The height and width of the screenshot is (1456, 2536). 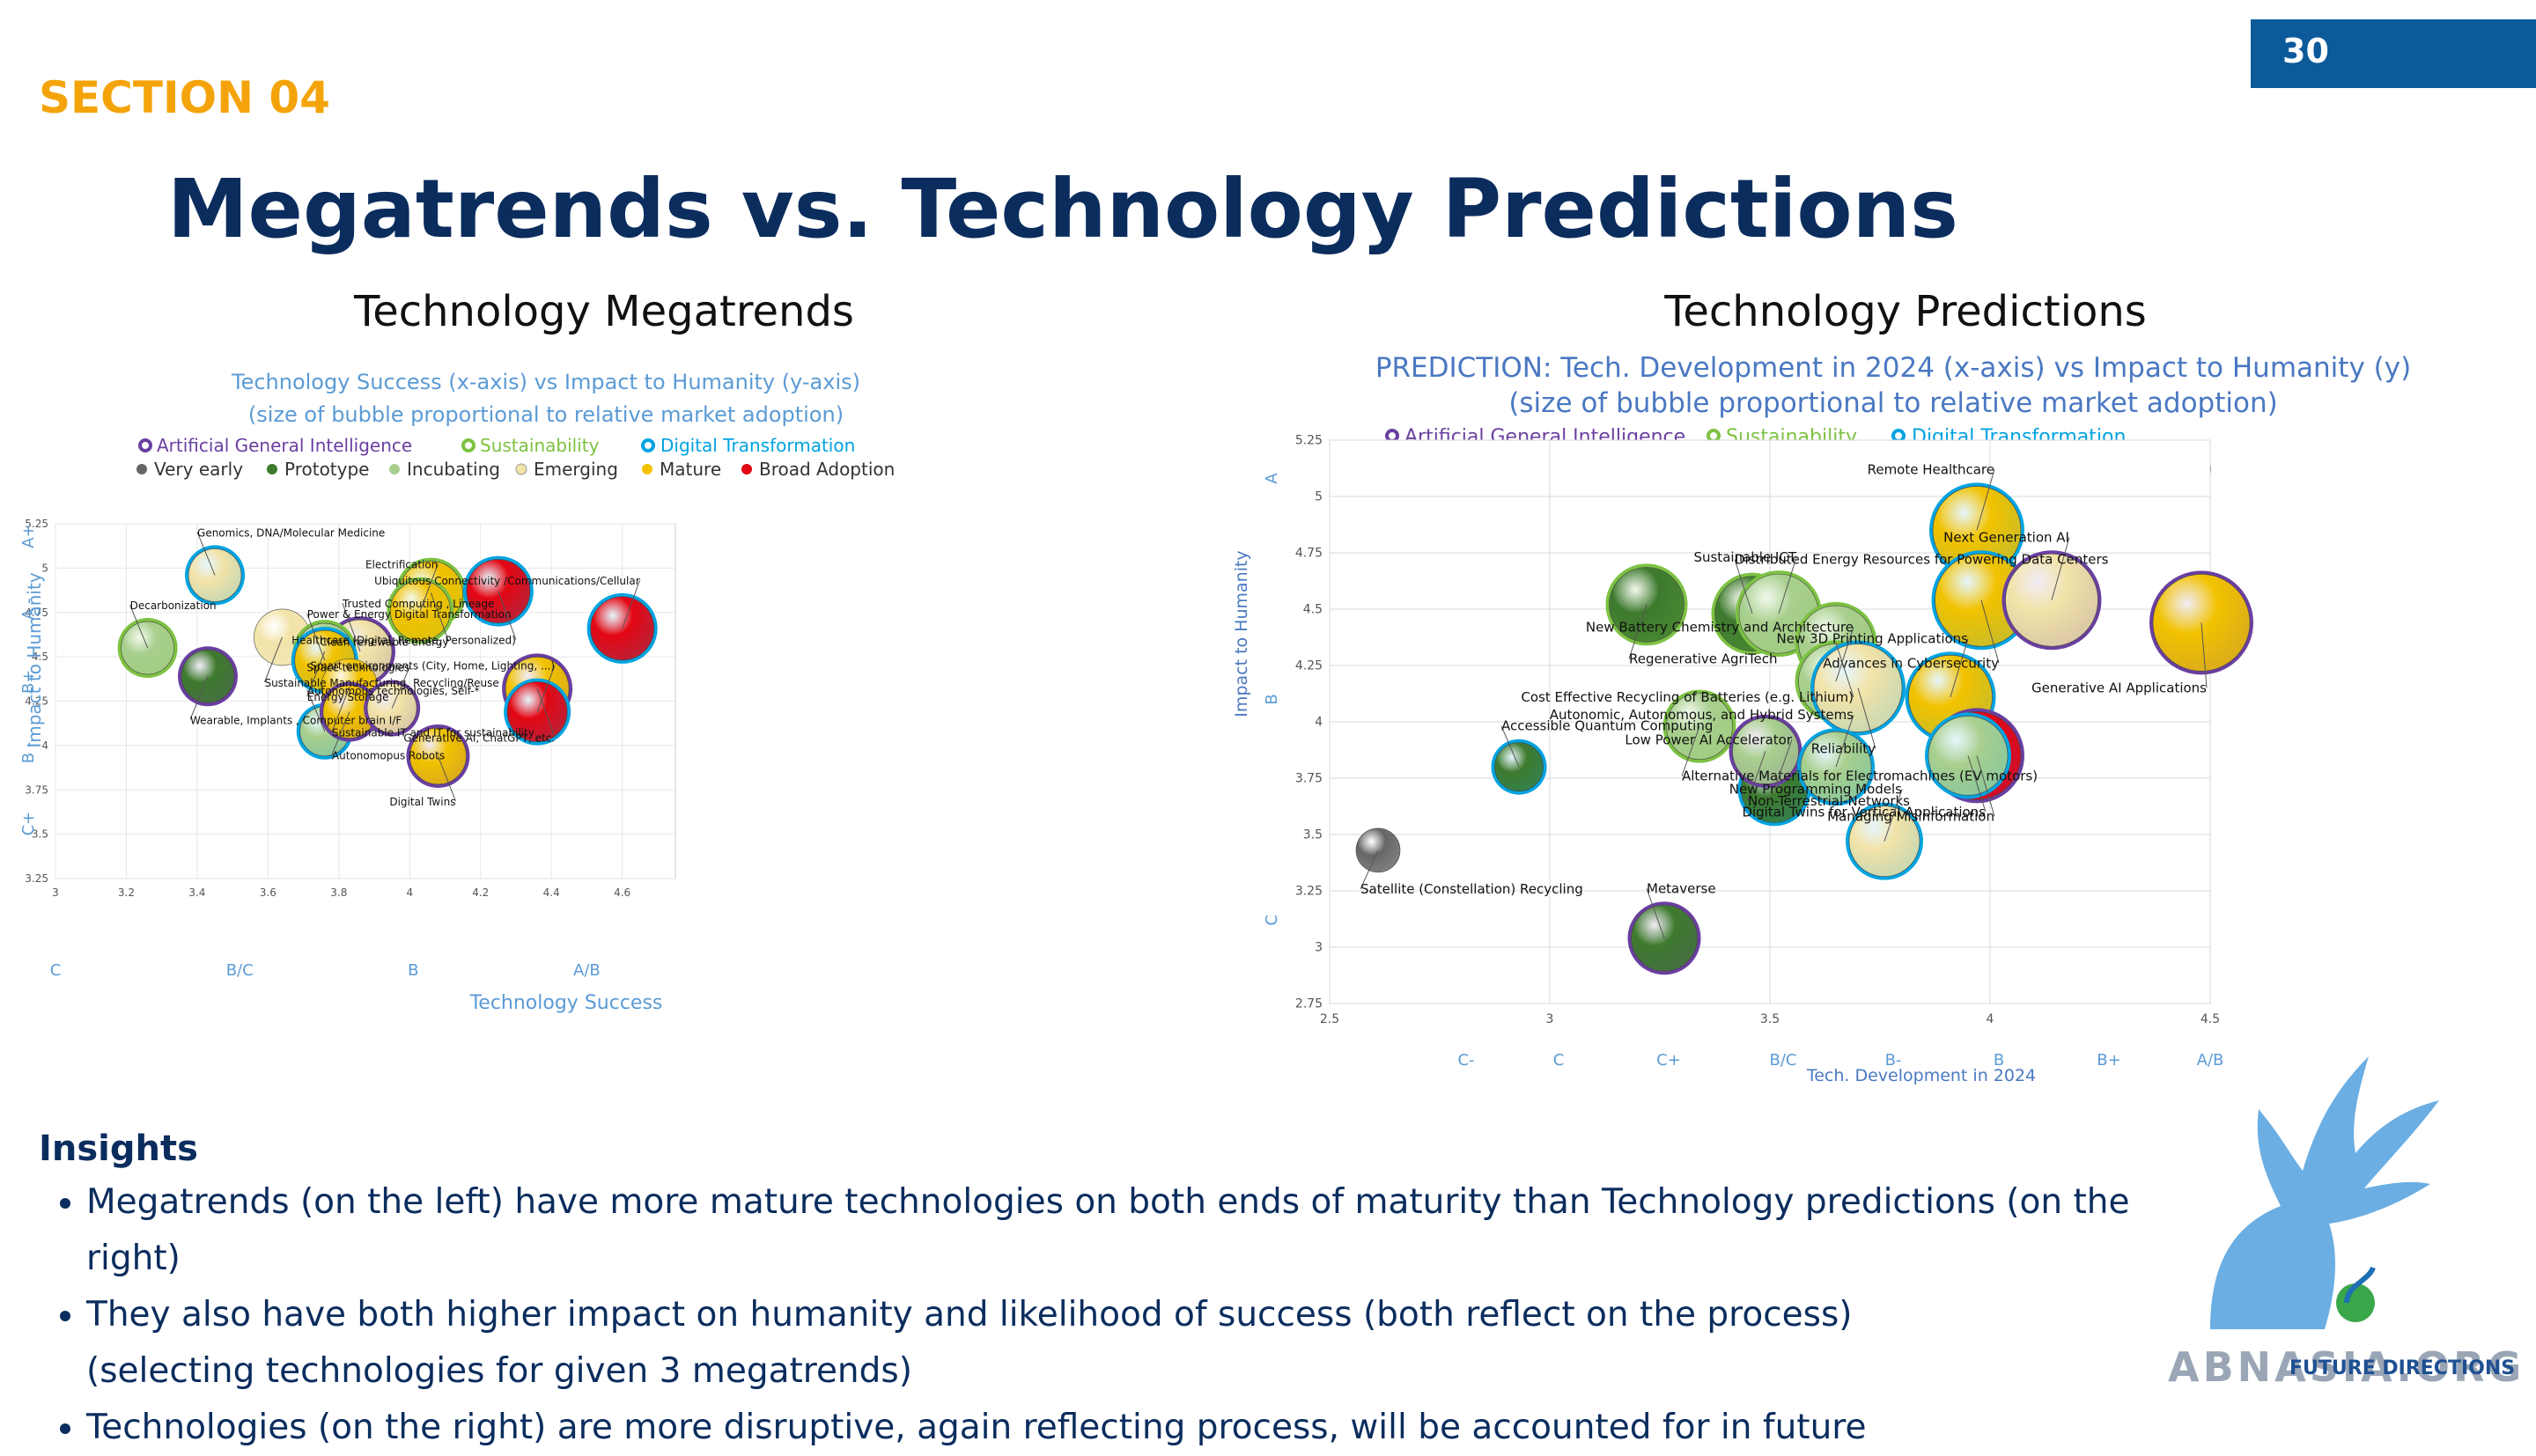 What do you see at coordinates (1744, 557) in the screenshot?
I see `bubble-label: Sustainable ICT` at bounding box center [1744, 557].